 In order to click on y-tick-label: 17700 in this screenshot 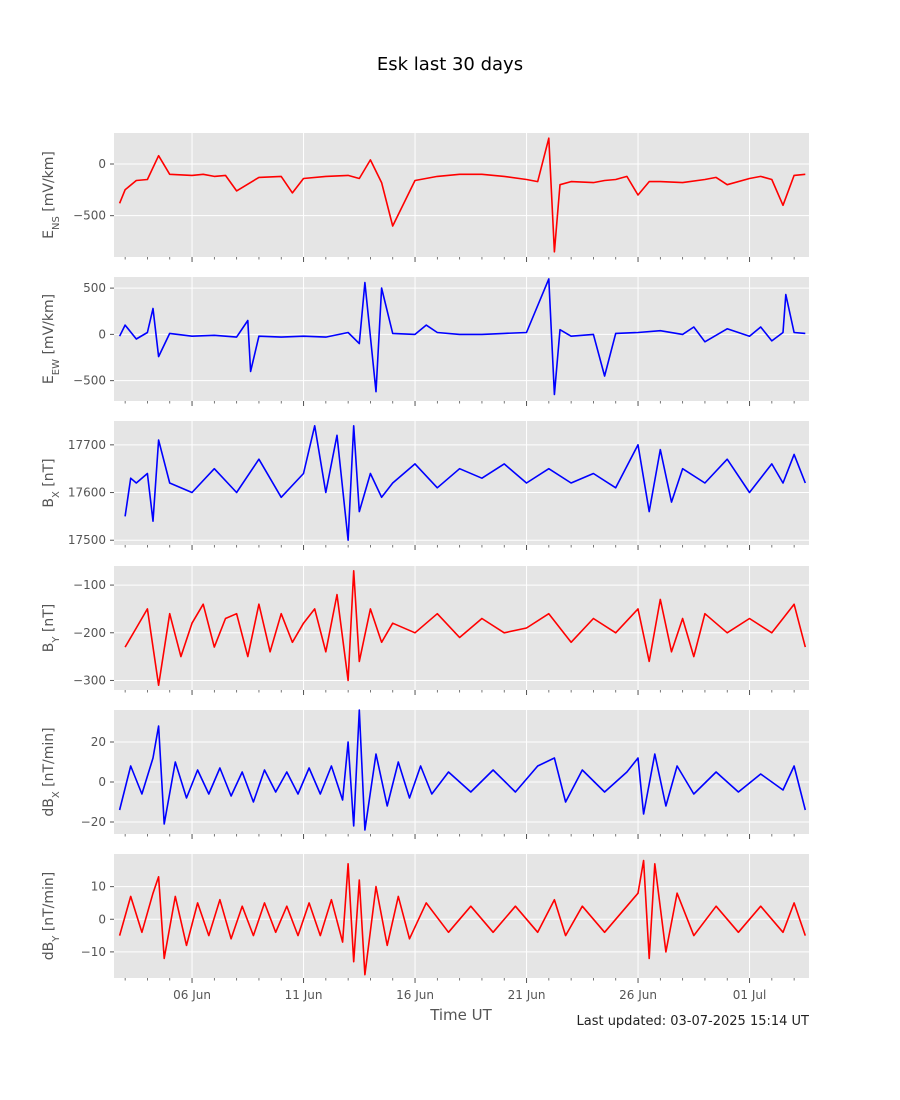, I will do `click(87, 445)`.